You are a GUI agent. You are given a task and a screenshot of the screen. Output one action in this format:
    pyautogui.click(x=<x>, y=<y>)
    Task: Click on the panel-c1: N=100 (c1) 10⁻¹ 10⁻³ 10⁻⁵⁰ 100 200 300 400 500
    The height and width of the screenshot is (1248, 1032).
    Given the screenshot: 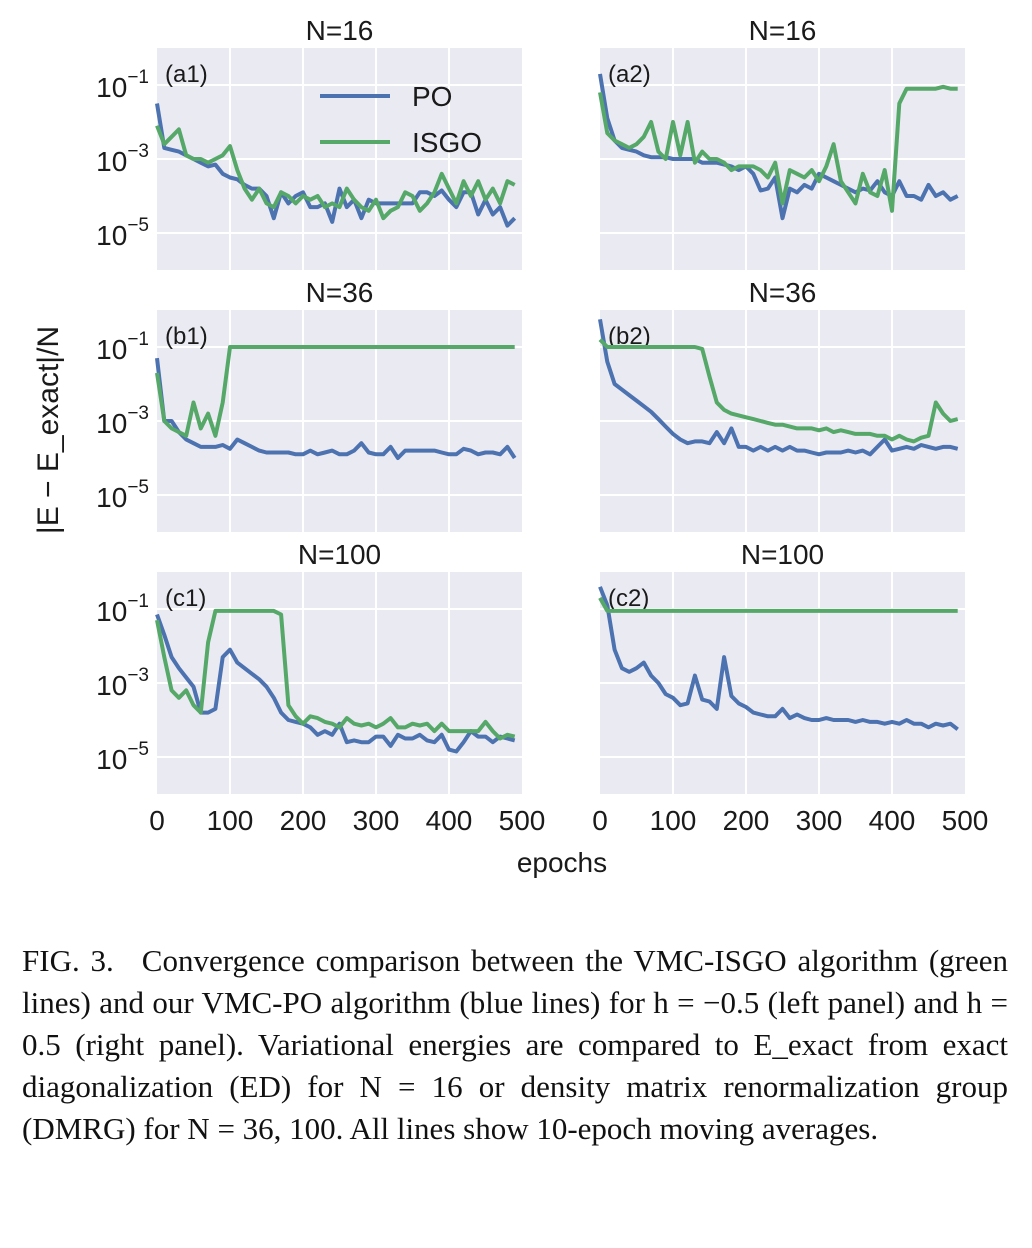 What is the action you would take?
    pyautogui.click(x=320, y=687)
    